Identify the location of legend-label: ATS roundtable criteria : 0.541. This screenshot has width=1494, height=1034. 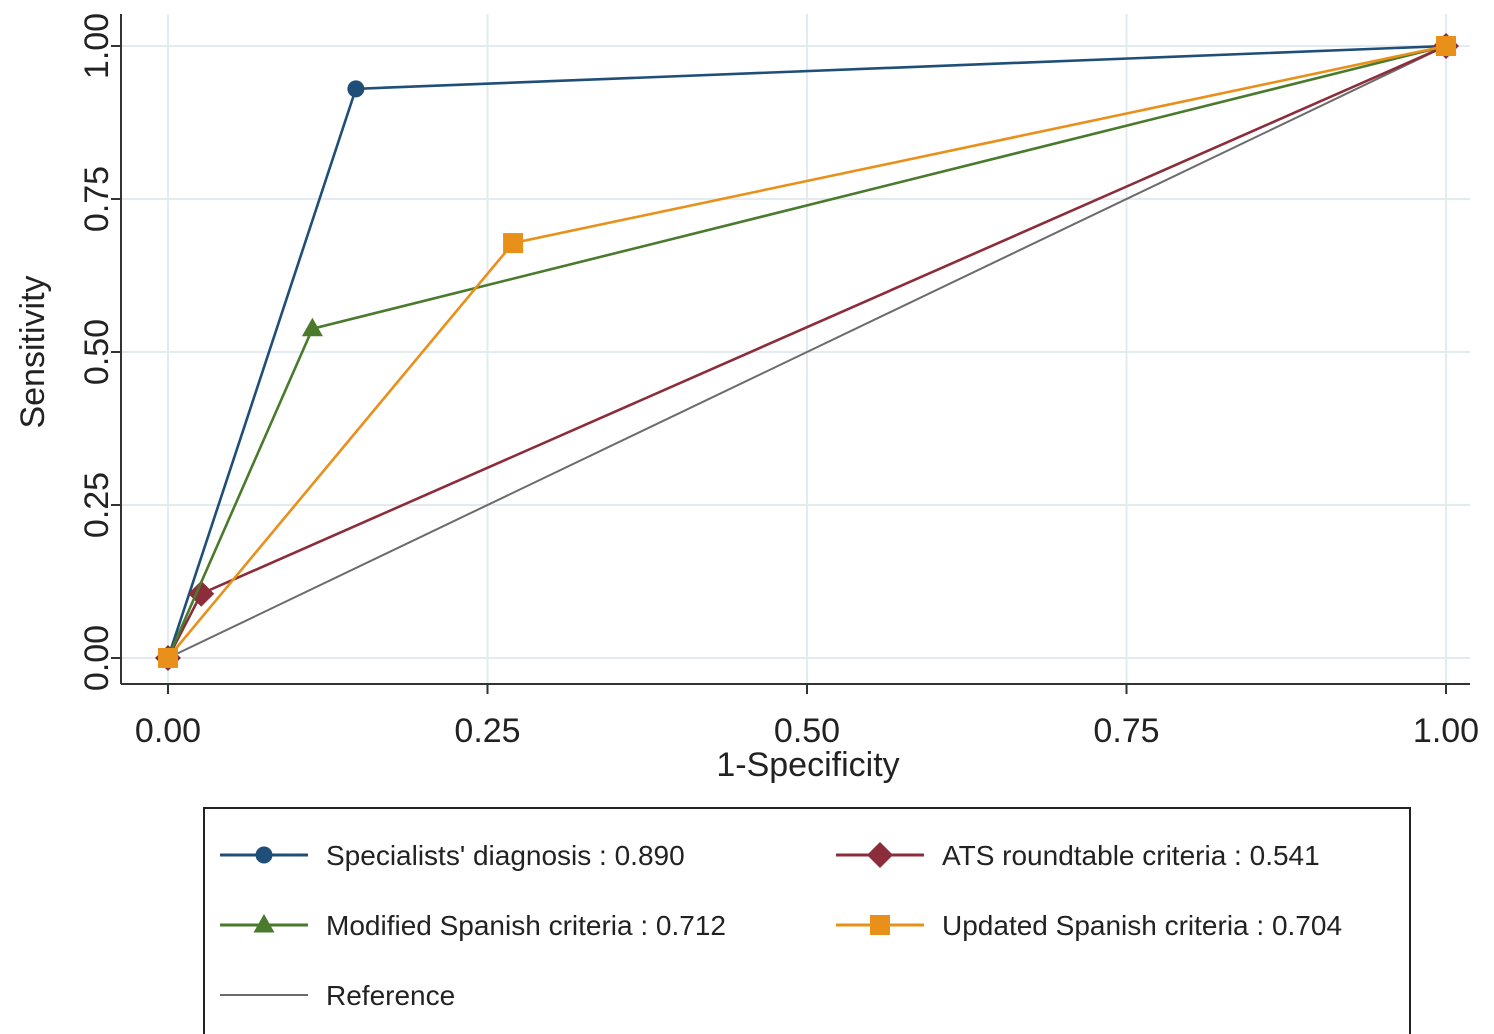
(1131, 855).